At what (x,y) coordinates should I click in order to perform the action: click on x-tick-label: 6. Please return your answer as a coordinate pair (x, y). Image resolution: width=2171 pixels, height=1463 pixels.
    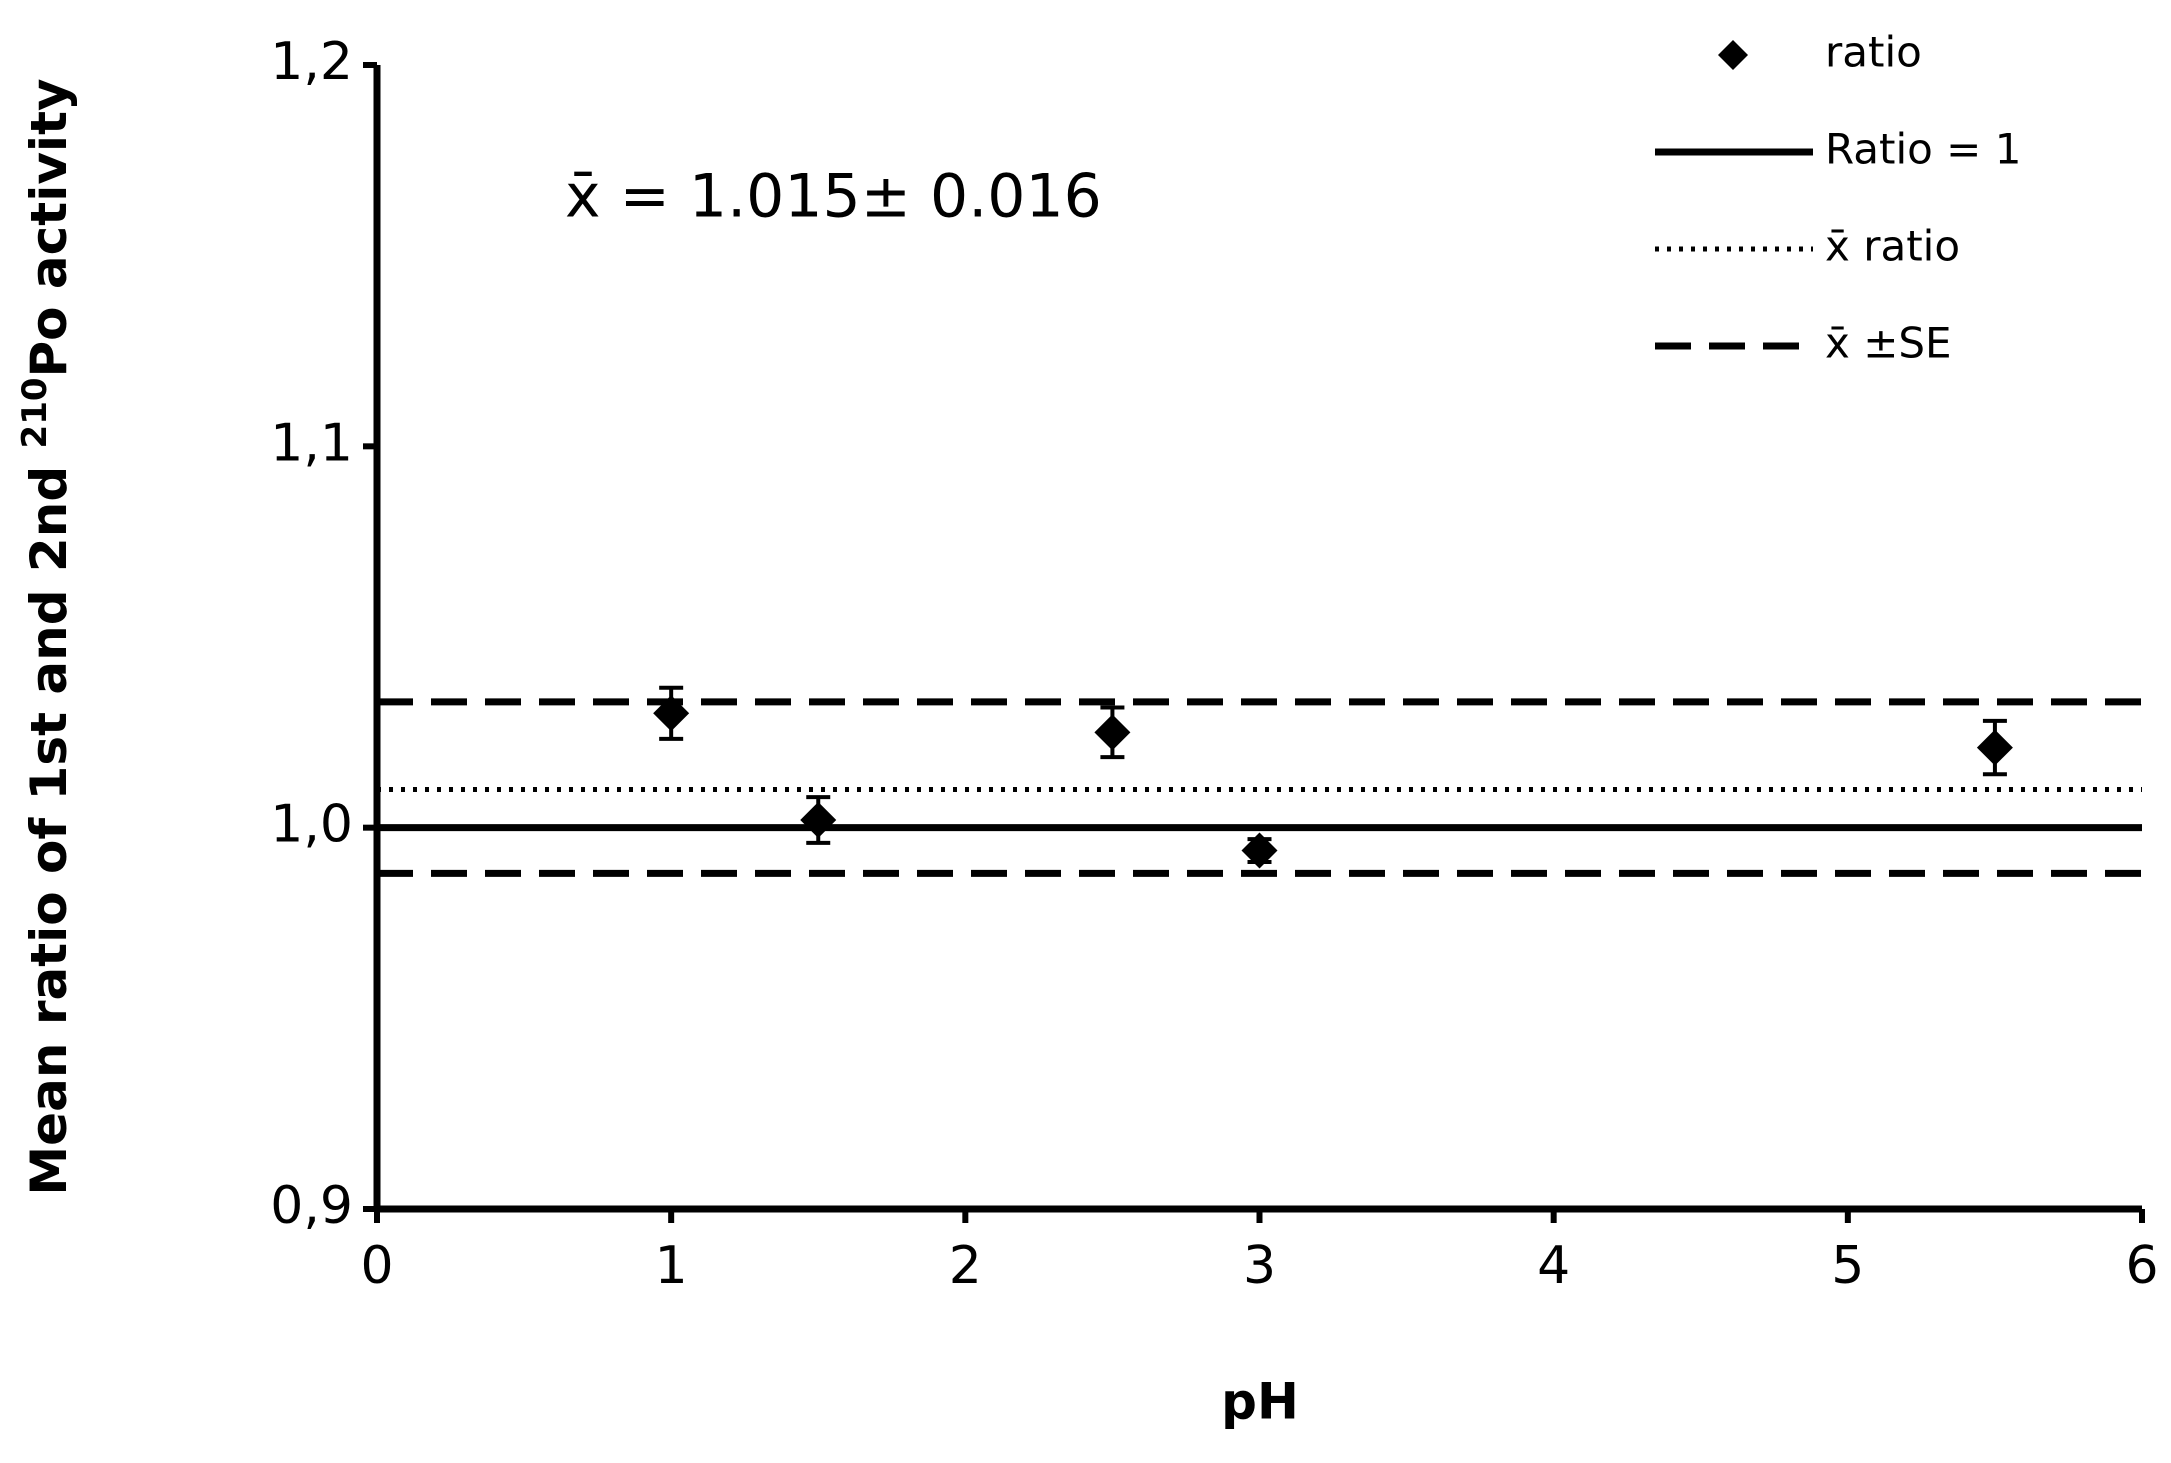
    Looking at the image, I should click on (2141, 1266).